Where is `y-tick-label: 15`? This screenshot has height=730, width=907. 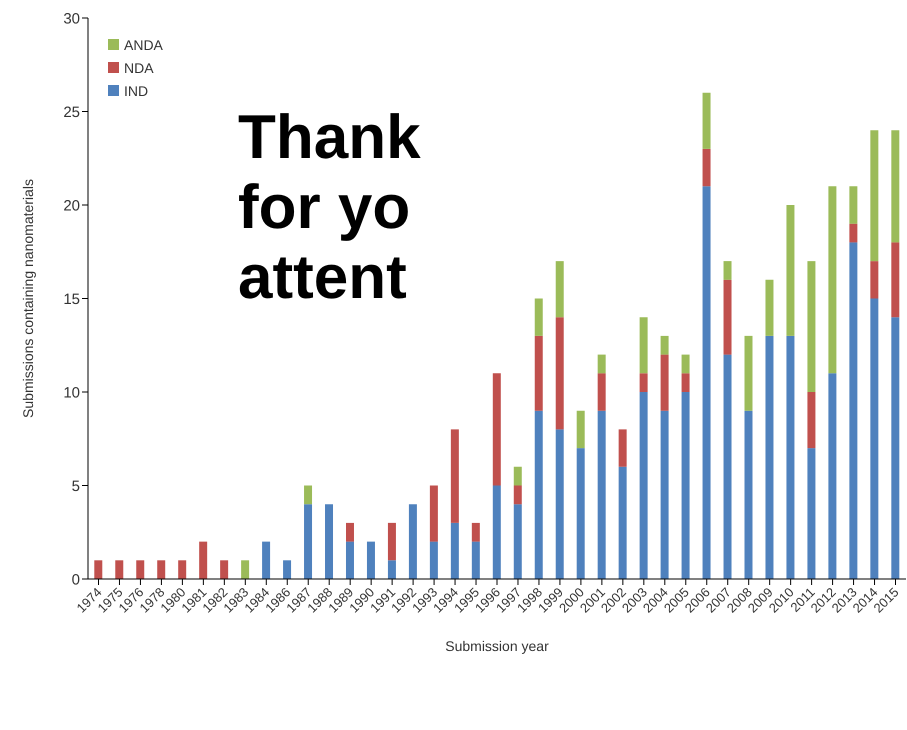 y-tick-label: 15 is located at coordinates (71, 299).